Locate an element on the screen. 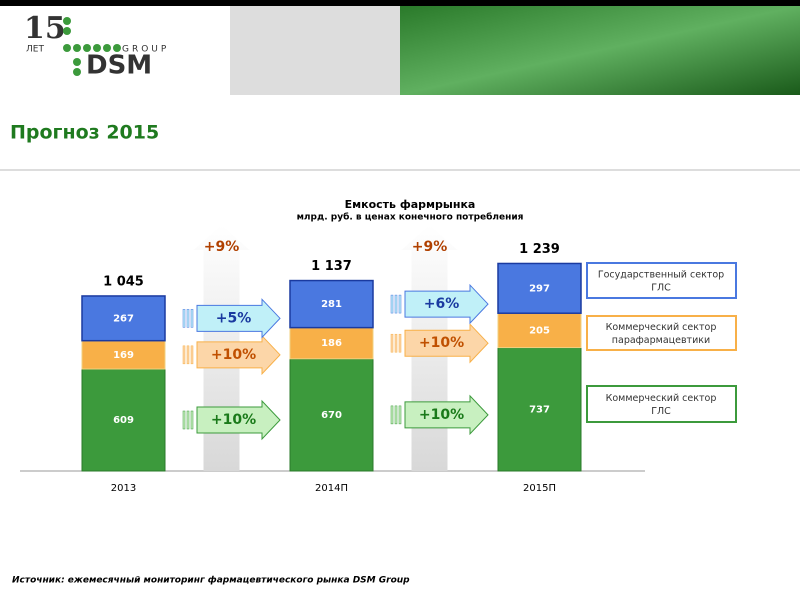 The height and width of the screenshot is (604, 800). data-label: 281 is located at coordinates (331, 304).